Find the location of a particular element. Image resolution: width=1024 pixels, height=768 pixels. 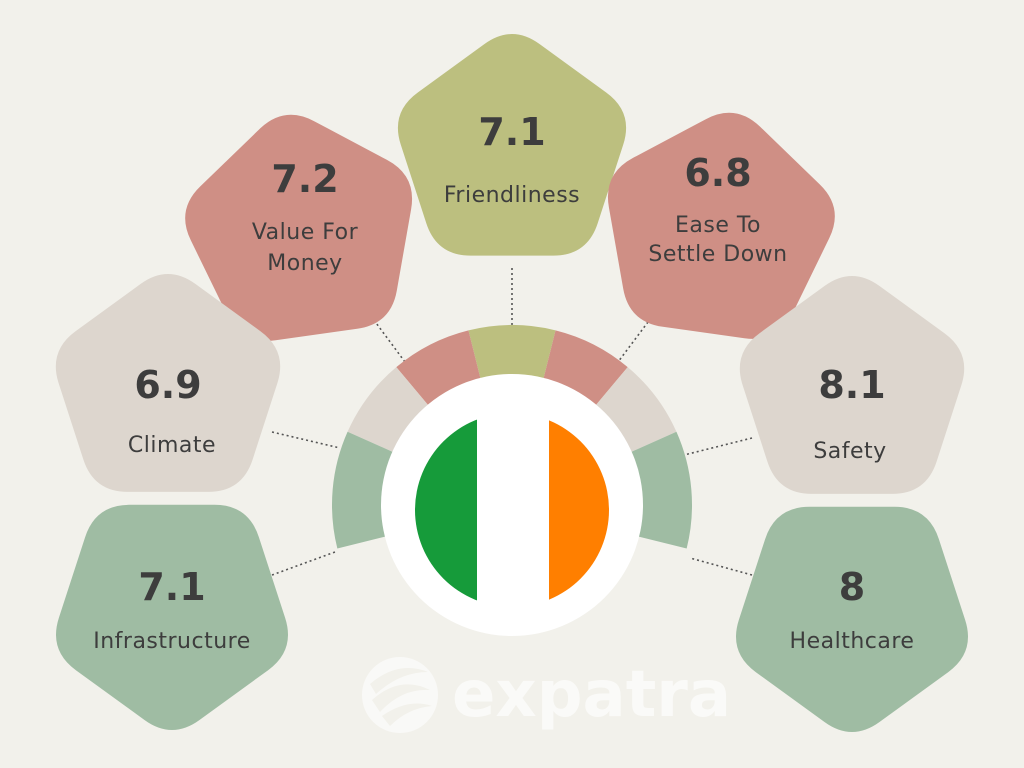

score-safety: 8.1 is located at coordinates (851, 385).